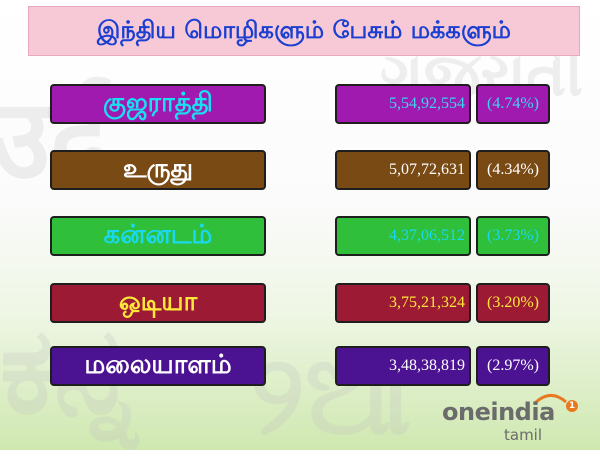  I want to click on page-title: இந்திய மொழிகளும் பேசும் மக்களும், so click(304, 29).